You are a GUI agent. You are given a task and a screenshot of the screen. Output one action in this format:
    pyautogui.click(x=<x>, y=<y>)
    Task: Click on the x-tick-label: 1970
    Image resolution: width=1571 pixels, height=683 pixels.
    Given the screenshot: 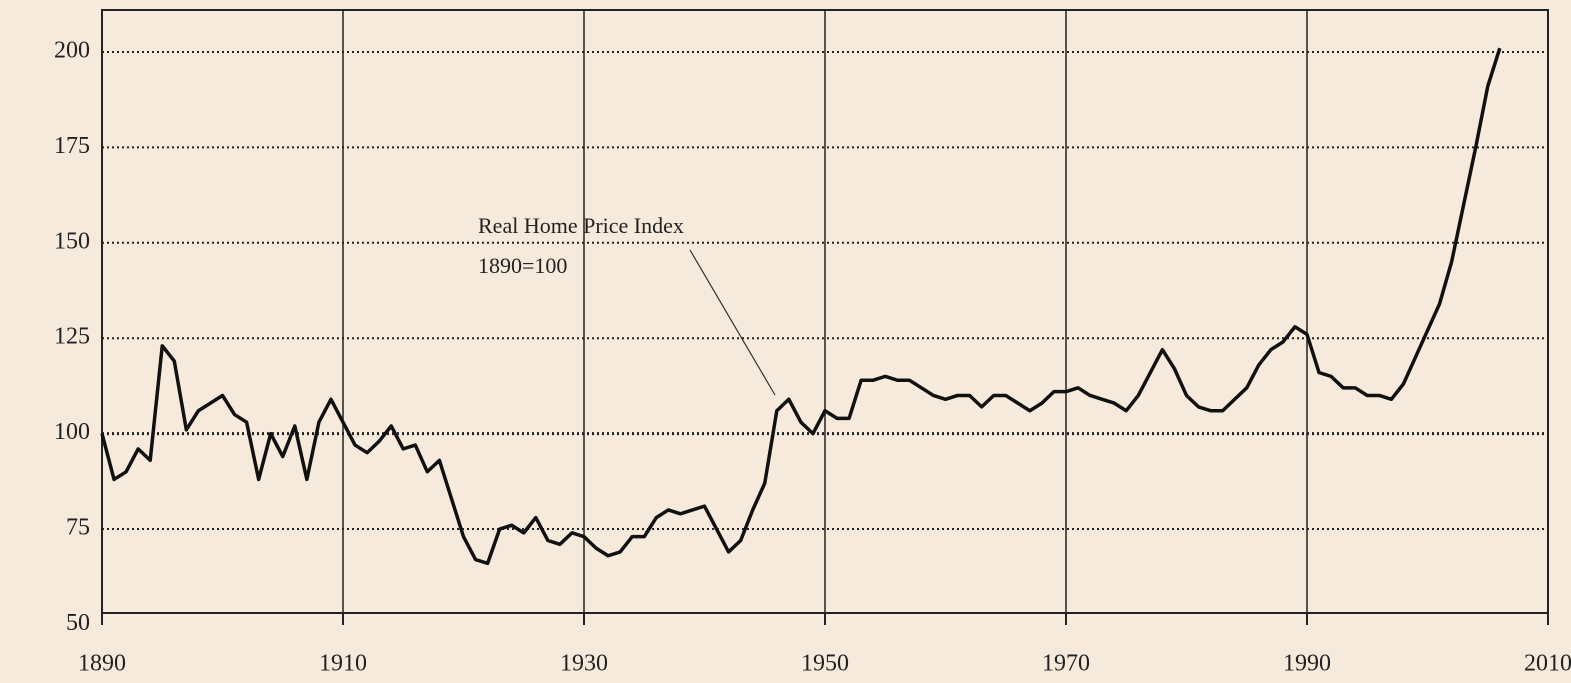 What is the action you would take?
    pyautogui.click(x=1066, y=664)
    